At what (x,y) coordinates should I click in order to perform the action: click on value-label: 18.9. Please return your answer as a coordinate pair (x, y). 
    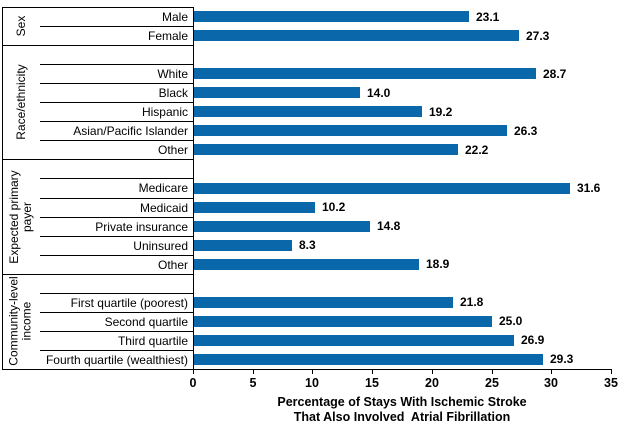
    Looking at the image, I should click on (438, 264).